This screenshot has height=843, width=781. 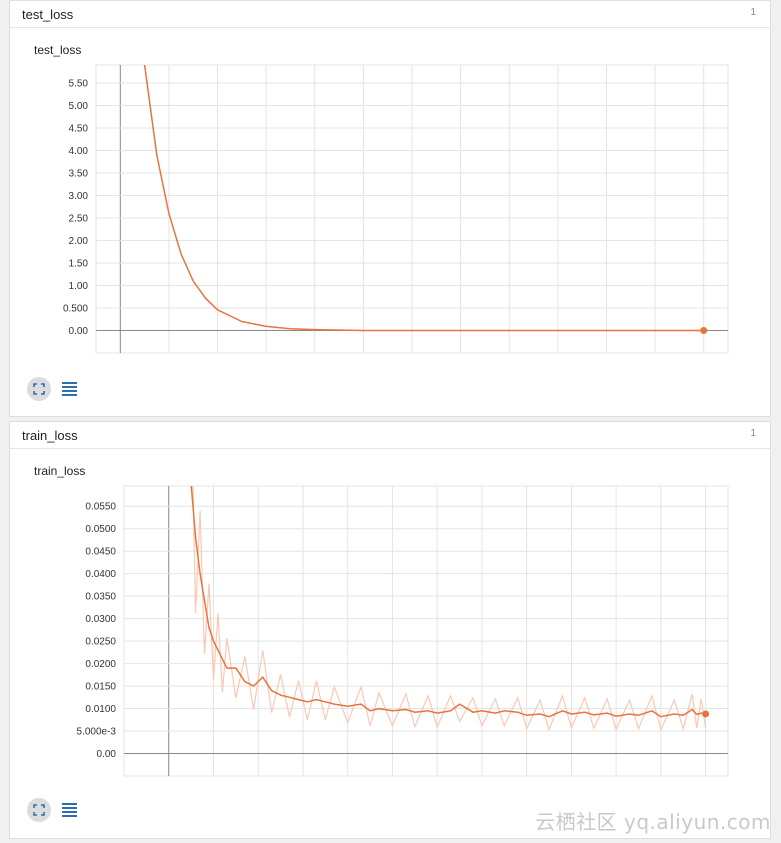 I want to click on chart-title: test_loss, so click(x=58, y=50).